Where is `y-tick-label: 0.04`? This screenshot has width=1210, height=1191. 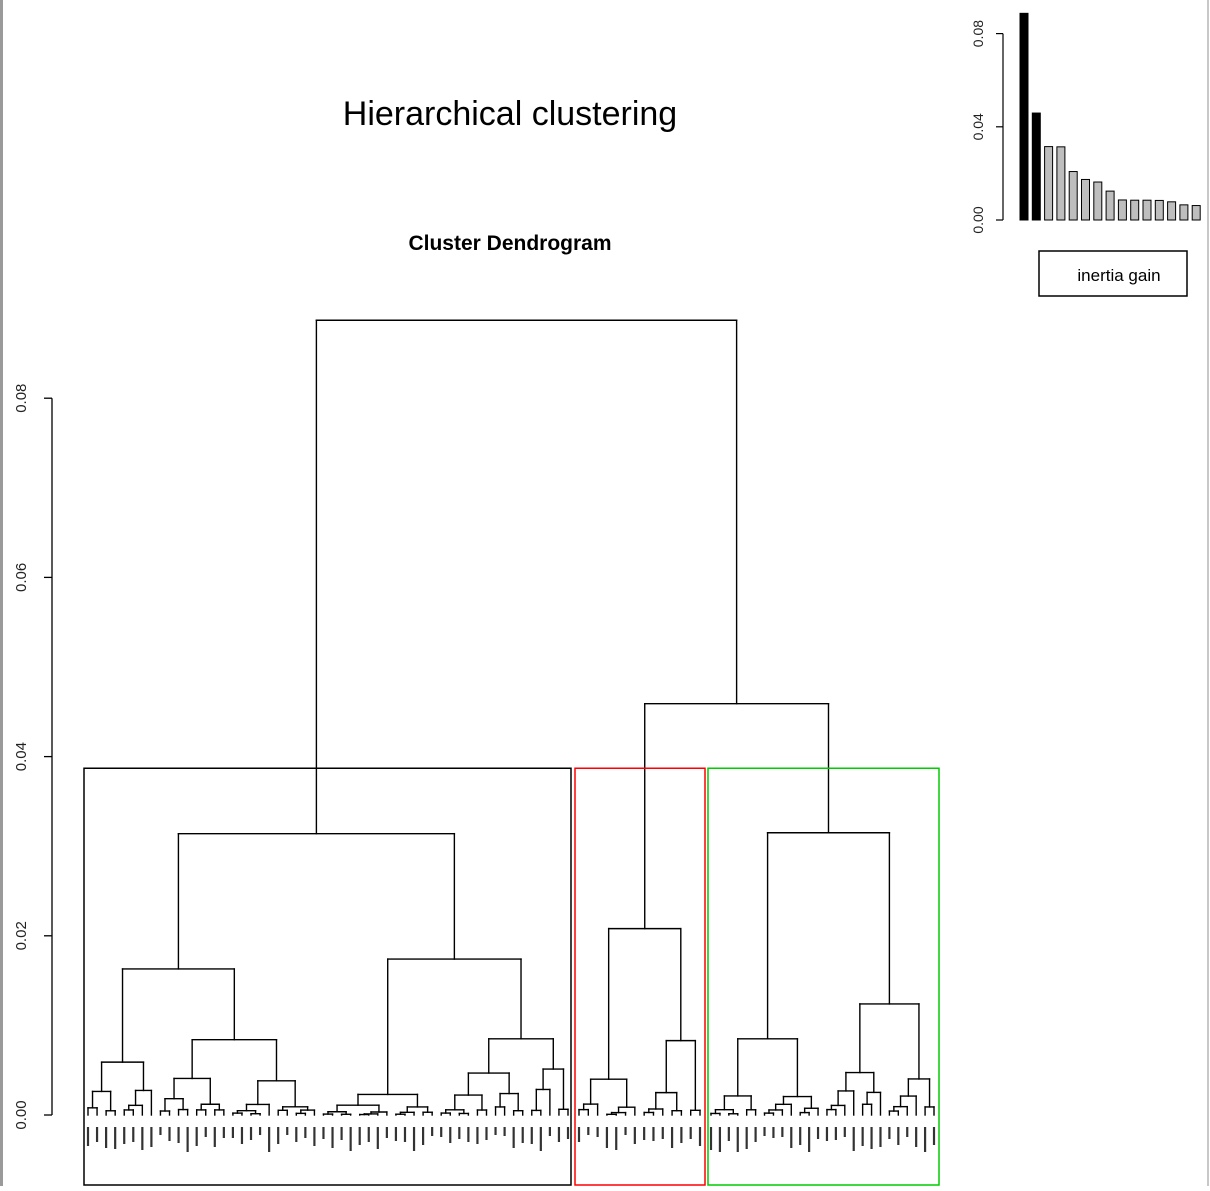
y-tick-label: 0.04 is located at coordinates (21, 756).